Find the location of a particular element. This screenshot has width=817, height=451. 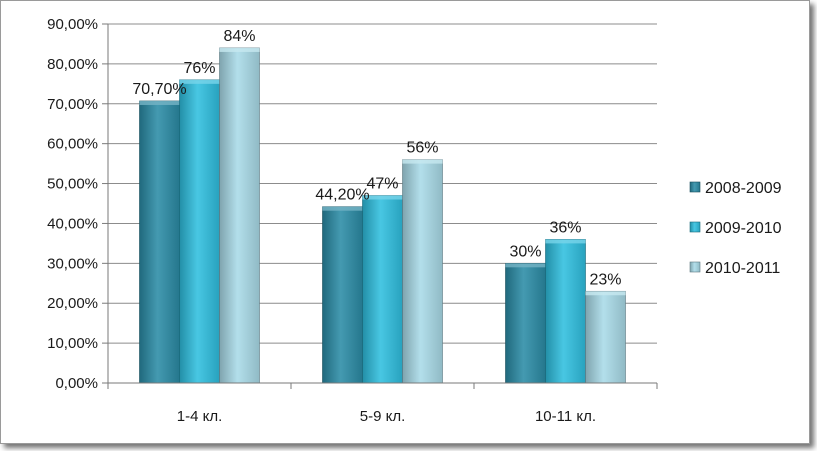

y-tick-label: 70,00% is located at coordinates (72, 104).